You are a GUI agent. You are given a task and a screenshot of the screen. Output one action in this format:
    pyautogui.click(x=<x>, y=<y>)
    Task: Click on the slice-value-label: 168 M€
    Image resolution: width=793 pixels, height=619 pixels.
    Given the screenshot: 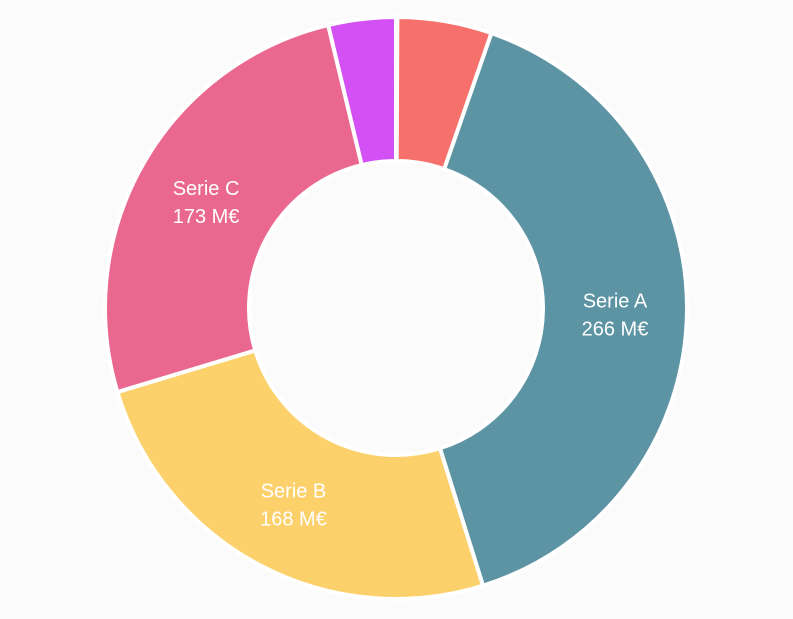 What is the action you would take?
    pyautogui.click(x=293, y=520)
    